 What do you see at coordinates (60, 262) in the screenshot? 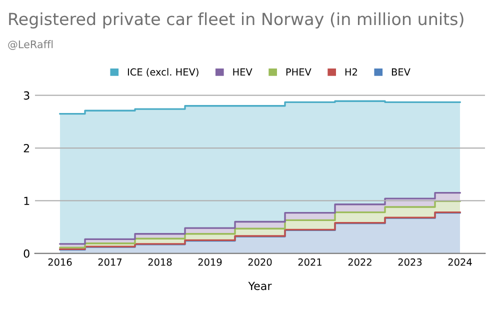
I see `x-tick-label: 2016` at bounding box center [60, 262].